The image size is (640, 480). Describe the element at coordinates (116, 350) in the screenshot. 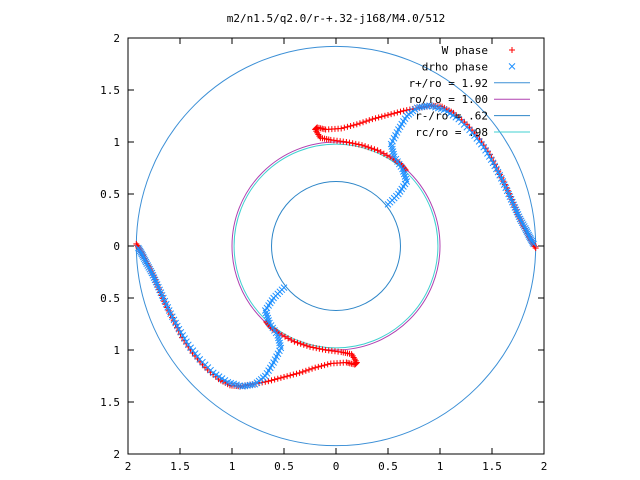

I see `y-tick-label: 1` at that location.